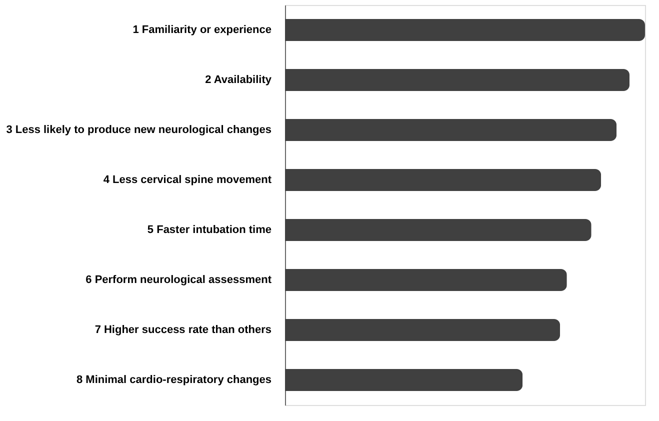 Image resolution: width=659 pixels, height=421 pixels. Describe the element at coordinates (209, 230) in the screenshot. I see `y-tick-label: 5 Faster intubation time` at that location.